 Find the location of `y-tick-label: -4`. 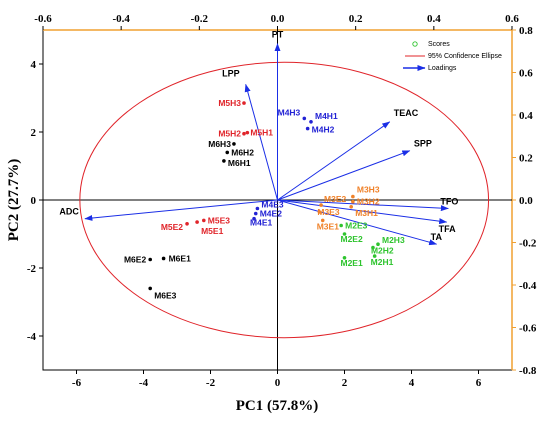

y-tick-label: -4 is located at coordinates (32, 337).